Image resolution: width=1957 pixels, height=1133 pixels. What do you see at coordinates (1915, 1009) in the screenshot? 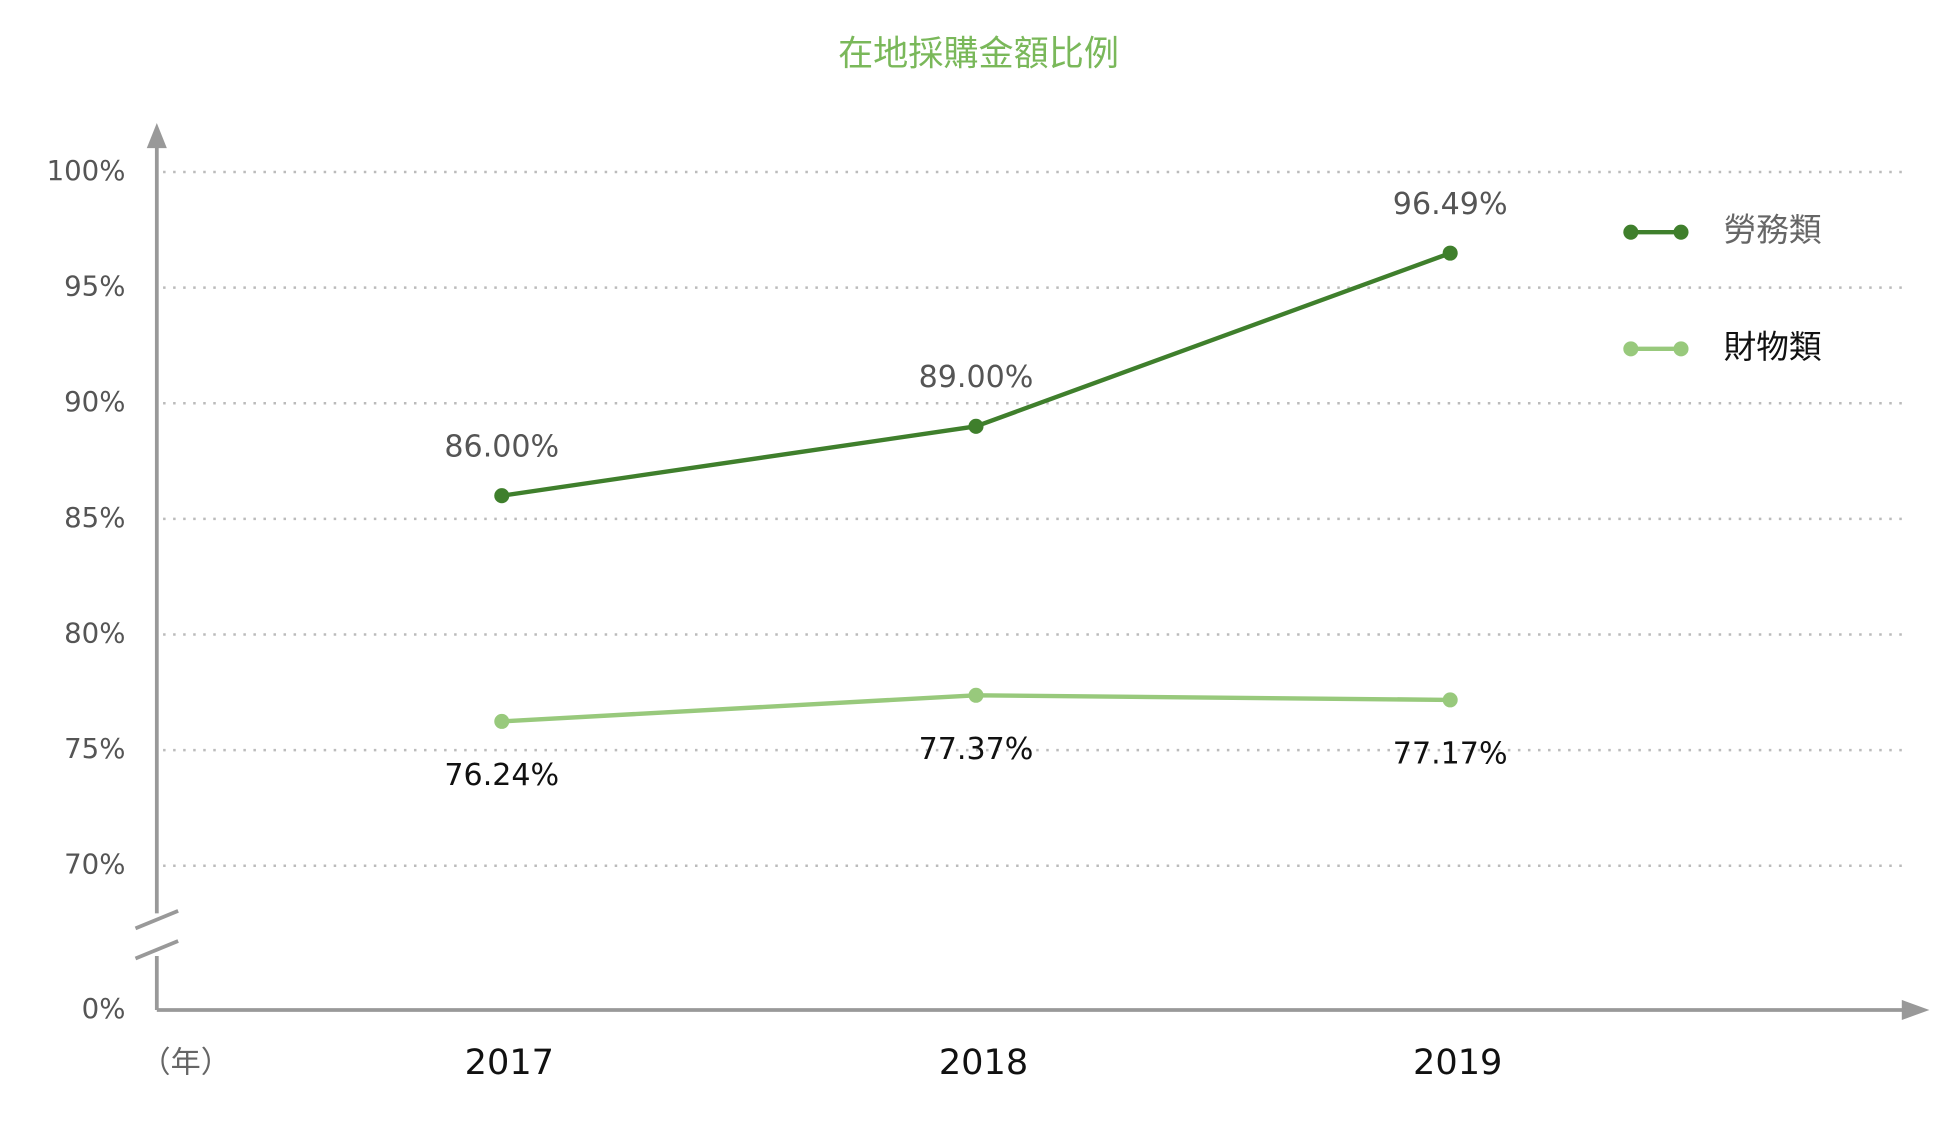
I see `x-axis-arrow` at bounding box center [1915, 1009].